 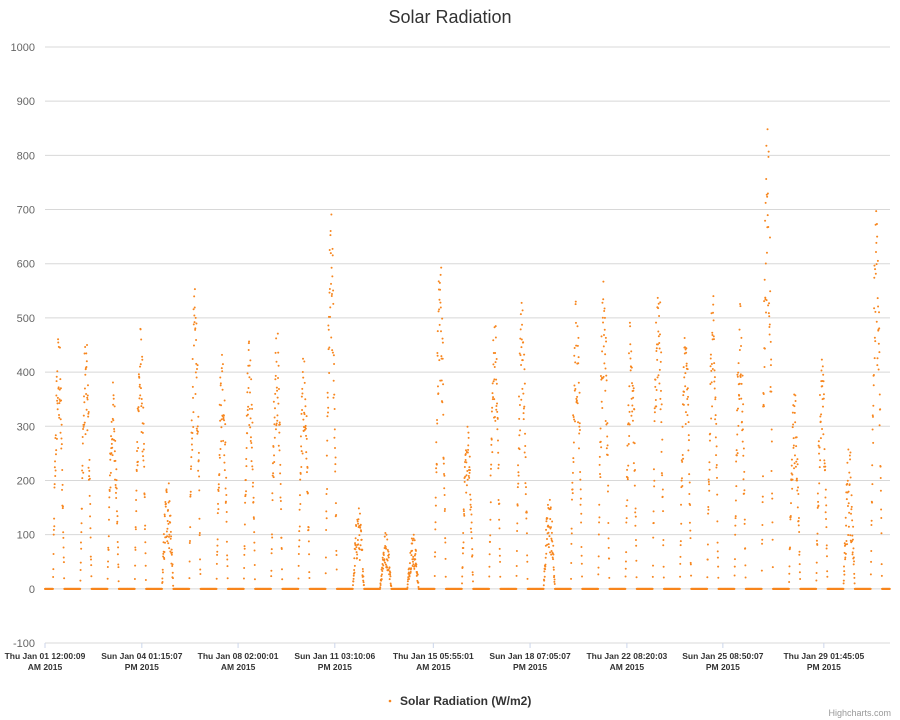 I want to click on credits-link: Highcharts.com, so click(x=859, y=713).